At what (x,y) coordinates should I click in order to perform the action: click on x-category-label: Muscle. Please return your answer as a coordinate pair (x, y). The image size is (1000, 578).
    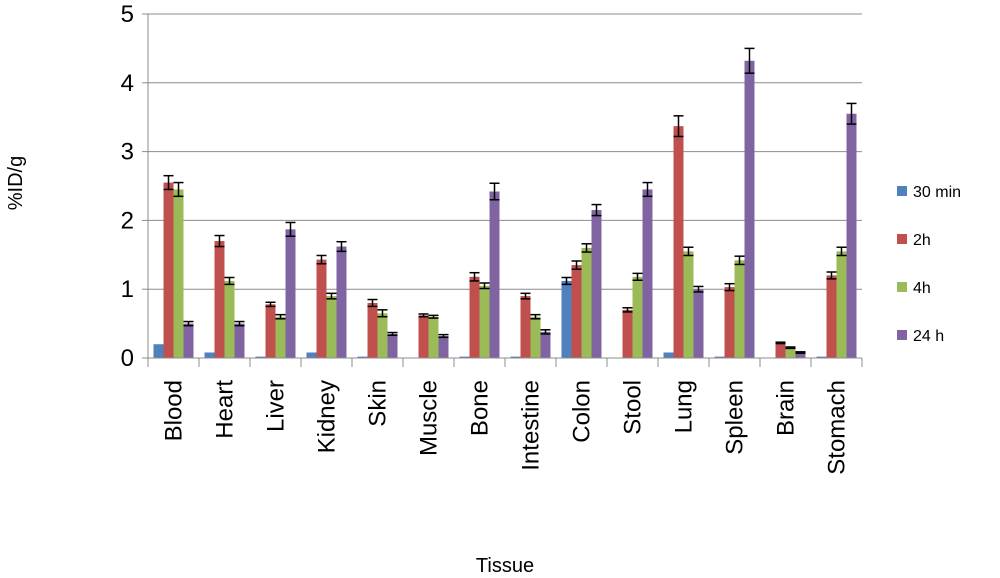
    Looking at the image, I should click on (429, 418).